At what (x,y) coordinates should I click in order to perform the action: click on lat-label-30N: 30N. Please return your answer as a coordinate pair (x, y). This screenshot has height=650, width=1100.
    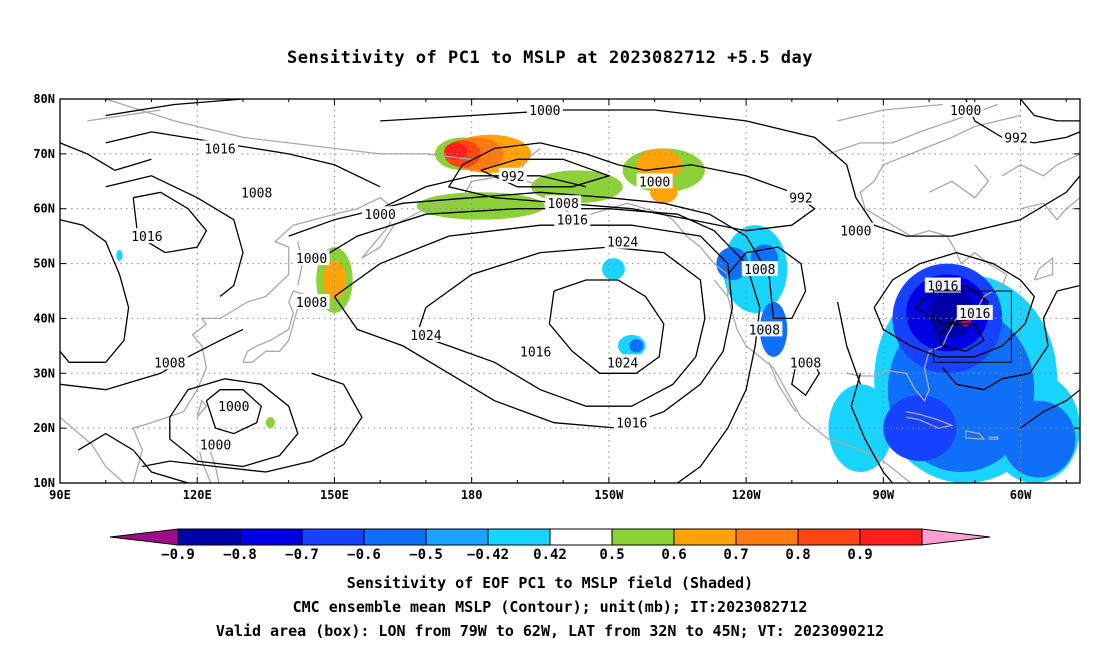
    Looking at the image, I should click on (44, 373).